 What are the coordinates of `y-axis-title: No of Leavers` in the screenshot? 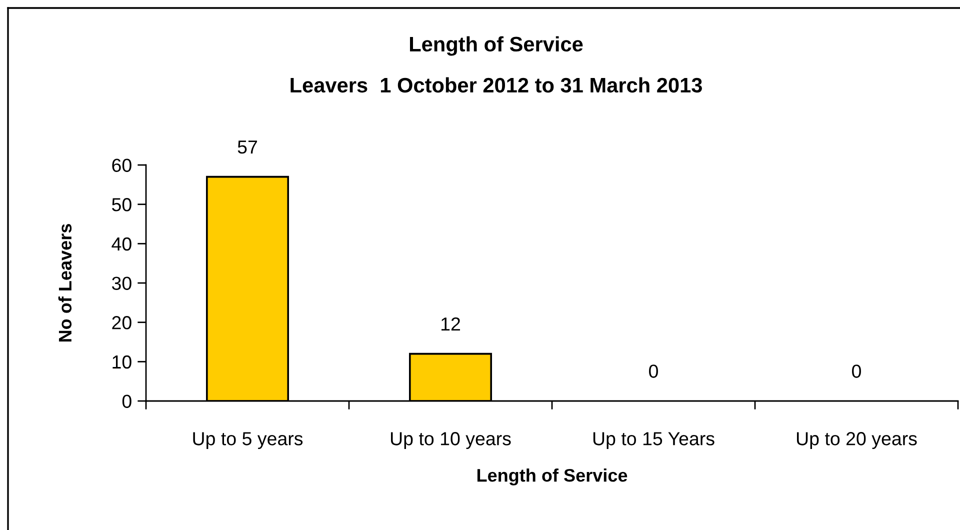 It's located at (65, 283).